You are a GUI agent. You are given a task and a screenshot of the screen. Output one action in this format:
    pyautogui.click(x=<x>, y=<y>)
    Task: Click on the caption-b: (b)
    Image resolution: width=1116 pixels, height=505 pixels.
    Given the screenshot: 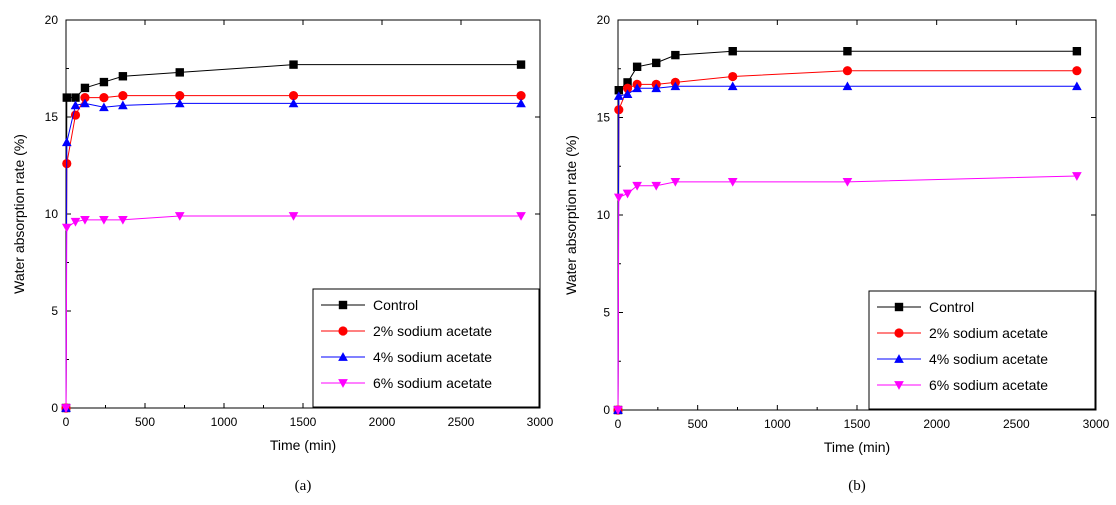 What is the action you would take?
    pyautogui.click(x=857, y=486)
    